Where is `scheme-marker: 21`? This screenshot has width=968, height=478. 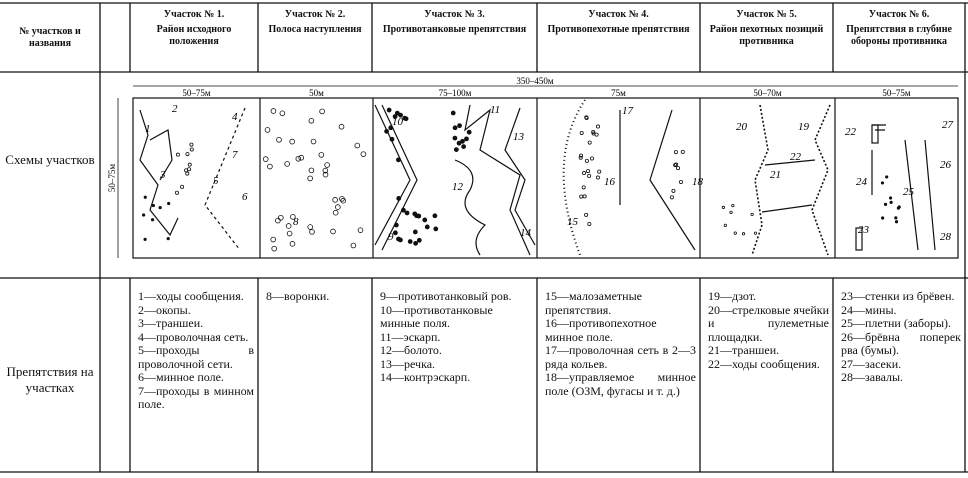 scheme-marker: 21 is located at coordinates (775, 175).